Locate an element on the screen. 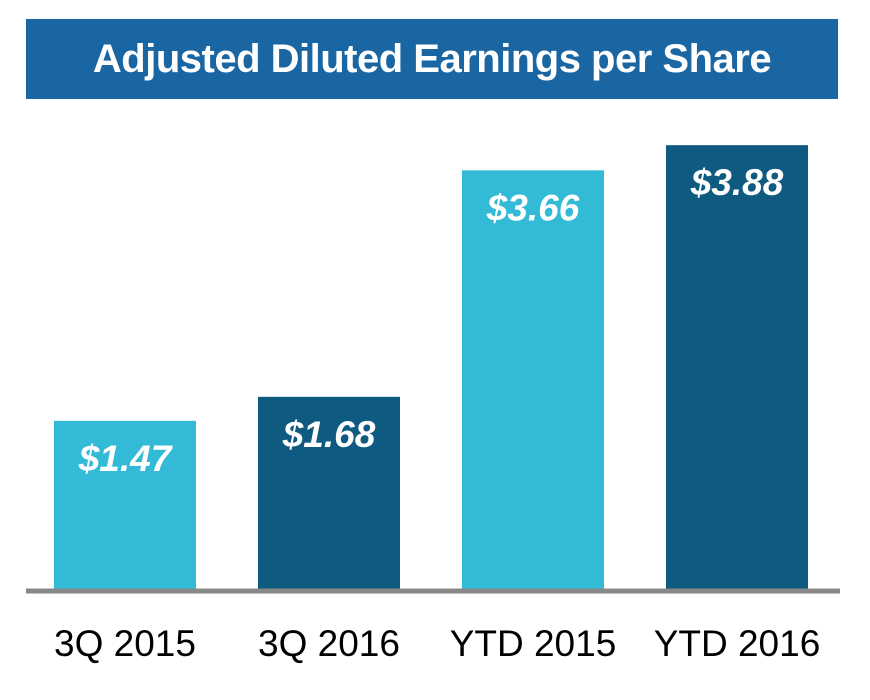 This screenshot has width=870, height=700. bar-ytd-2016 is located at coordinates (737, 367).